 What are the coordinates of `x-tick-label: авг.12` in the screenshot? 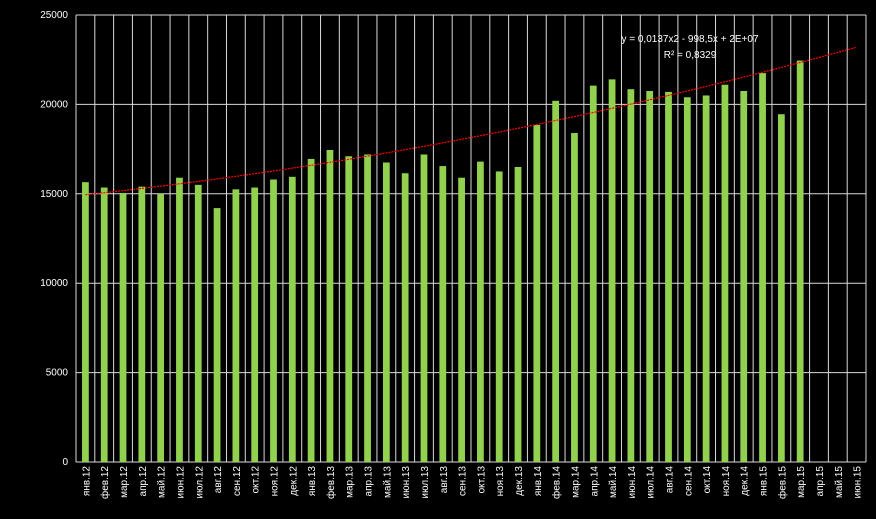 It's located at (218, 480).